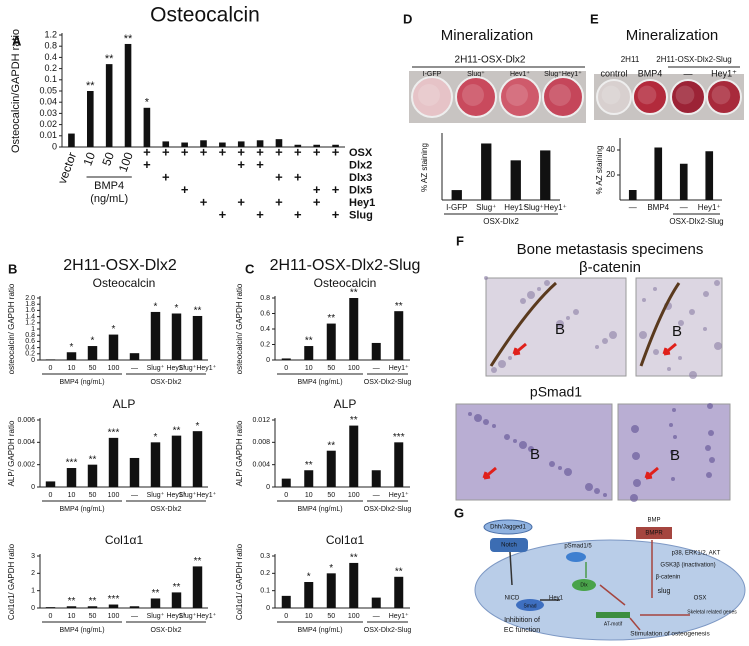 This screenshot has height=646, width=749. Describe the element at coordinates (687, 566) in the screenshot. I see `diagram-label: GSK3β (inactivation)` at that location.